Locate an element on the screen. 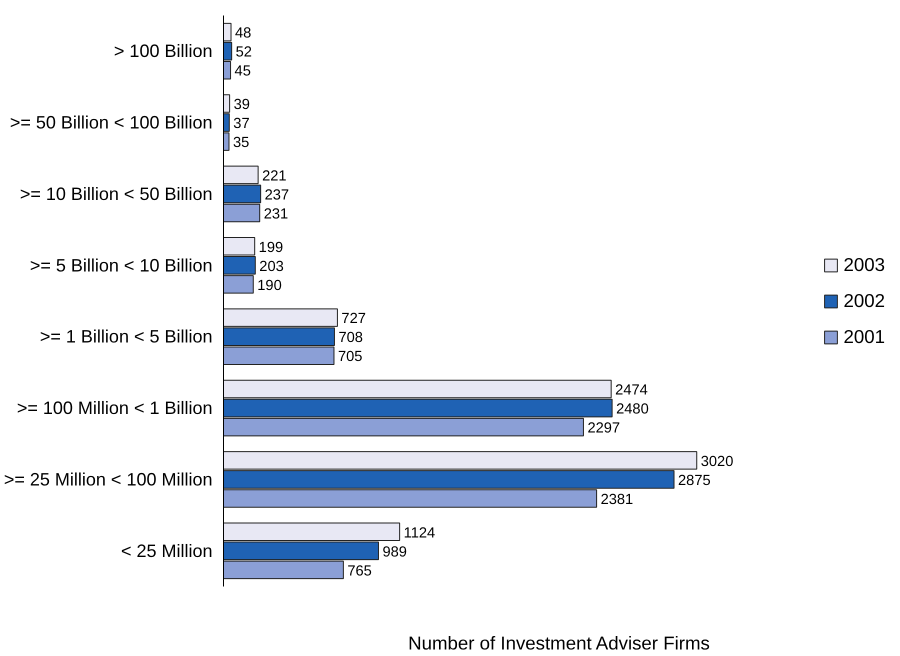 Image resolution: width=900 pixels, height=656 pixels. y-tick-label: >= 1 Billion < 5 Billion is located at coordinates (126, 336).